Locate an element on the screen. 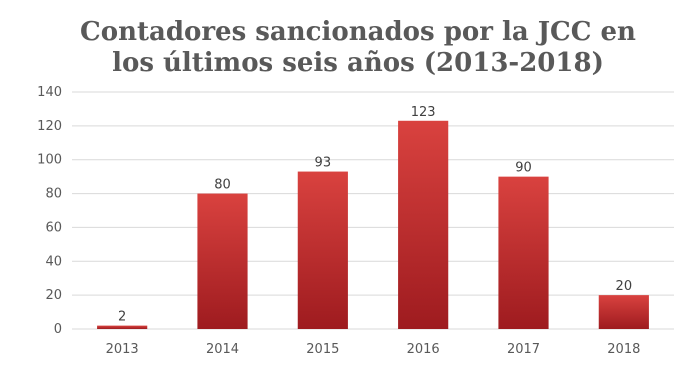 This screenshot has height=366, width=696. y-tick-label: 20 is located at coordinates (53, 295).